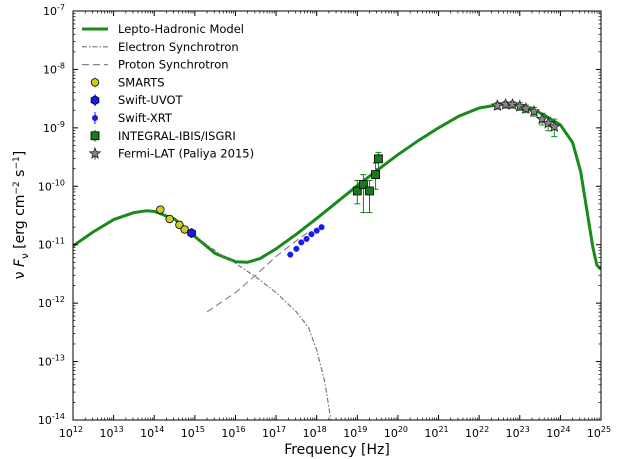 The image size is (625, 459). Describe the element at coordinates (177, 136) in the screenshot. I see `legend-label: INTEGRAL-IBIS/ISGRI` at that location.